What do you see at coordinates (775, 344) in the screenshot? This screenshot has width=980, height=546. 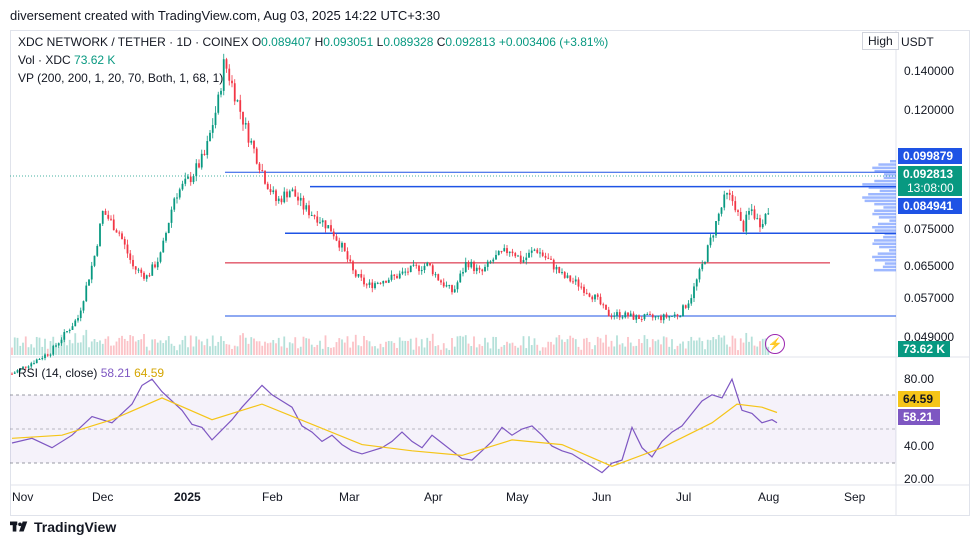 I see `lightning-icon: ⚡` at bounding box center [775, 344].